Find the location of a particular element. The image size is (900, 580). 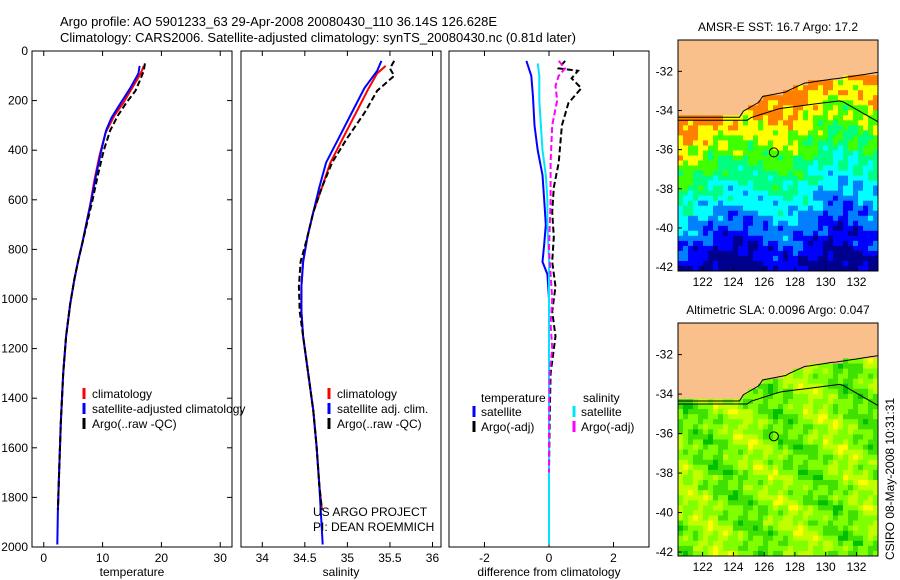

map-x-tick-label: 124 is located at coordinates (733, 282).